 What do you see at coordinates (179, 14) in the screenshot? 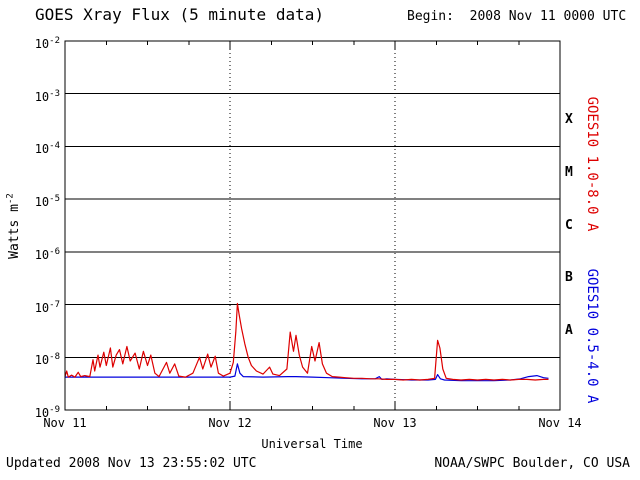
I see `chart-title: GOES Xray Flux (5 minute data)` at bounding box center [179, 14].